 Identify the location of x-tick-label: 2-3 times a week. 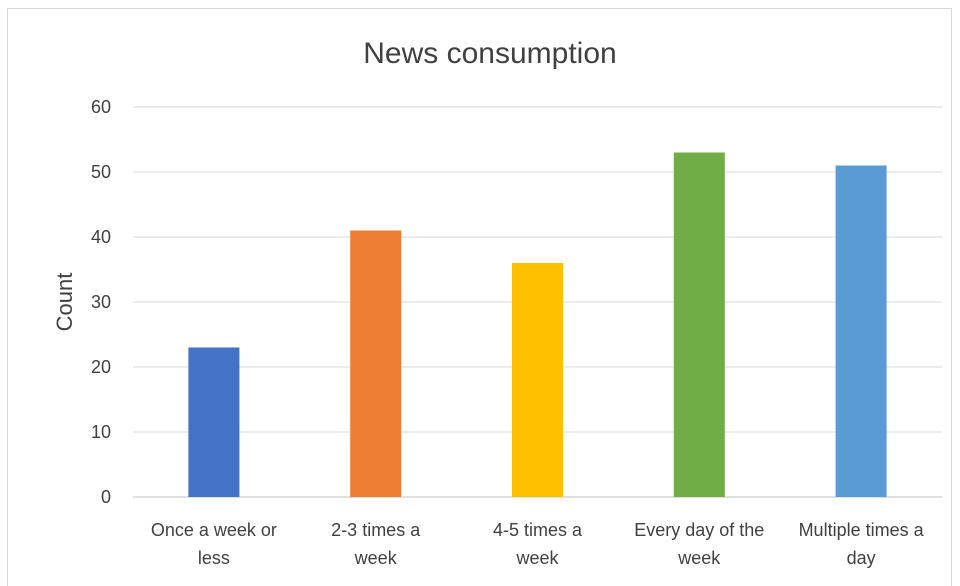
(376, 544).